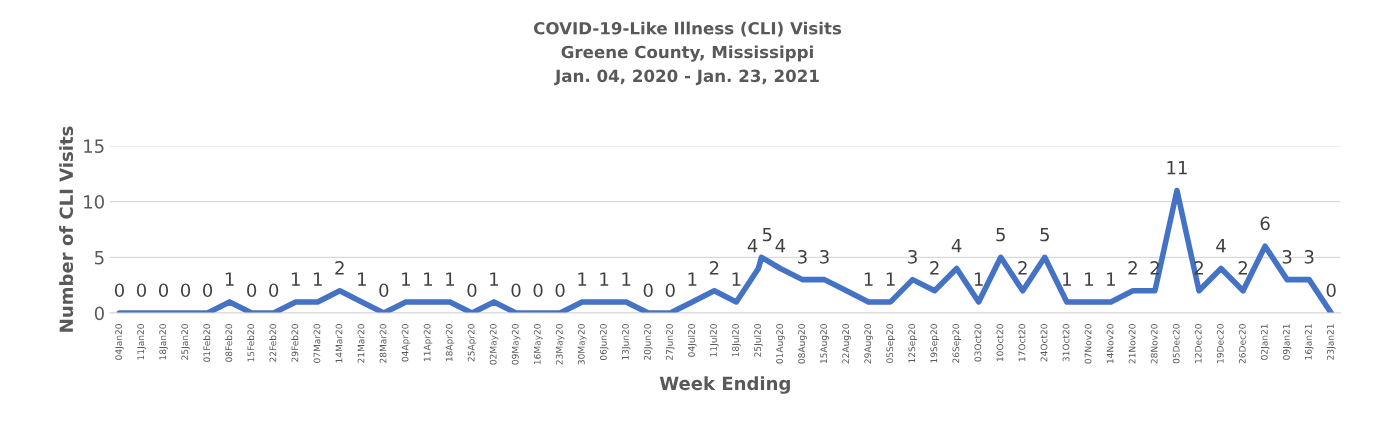  What do you see at coordinates (1177, 168) in the screenshot?
I see `data-label: 11` at bounding box center [1177, 168].